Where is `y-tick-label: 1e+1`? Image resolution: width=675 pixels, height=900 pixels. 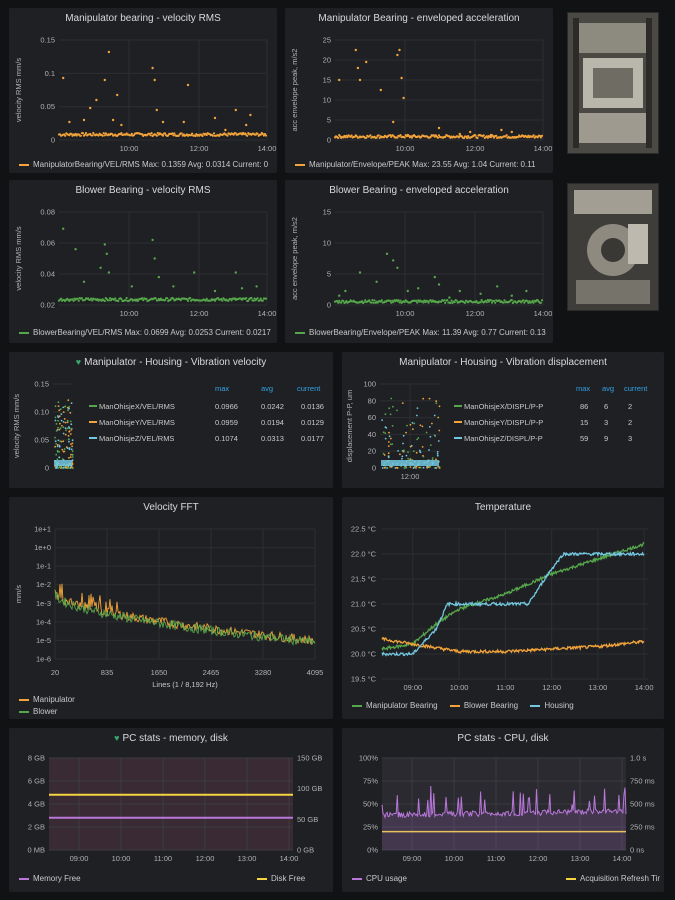 y-tick-label: 1e+1 is located at coordinates (42, 529).